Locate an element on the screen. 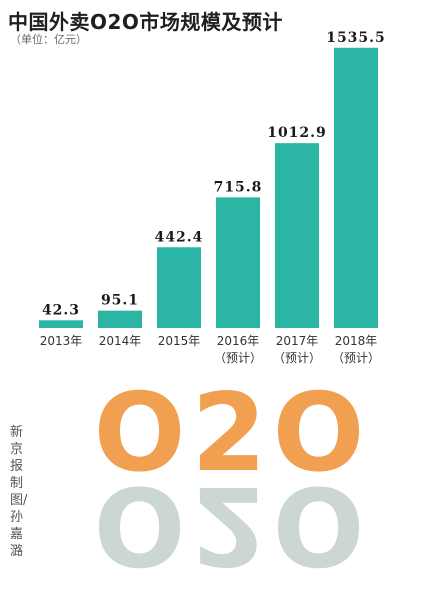 The width and height of the screenshot is (432, 591). bar-value-label-4: 1012.9 is located at coordinates (297, 133).